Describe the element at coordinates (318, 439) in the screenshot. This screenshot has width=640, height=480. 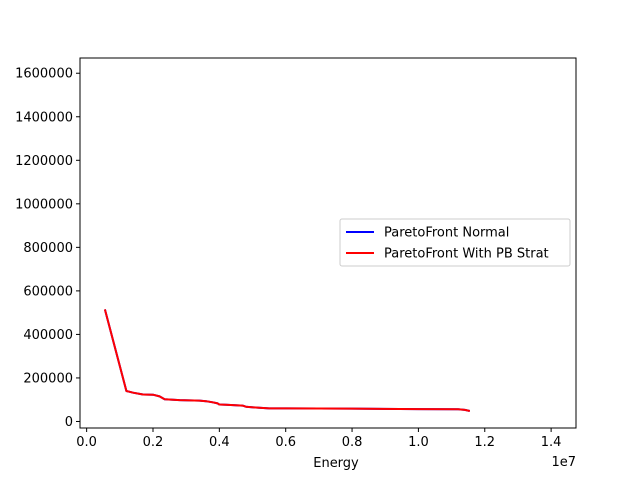
I see `x-axis: 0.0 0.2 0.4 0.6 0.8 1.0 1.2 1.4` at that location.